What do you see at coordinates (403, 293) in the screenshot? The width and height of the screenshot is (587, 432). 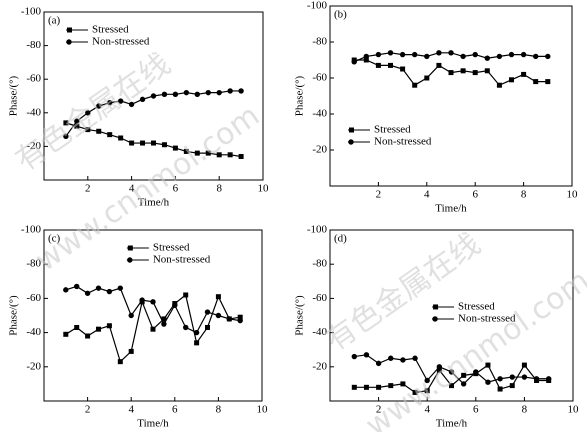 I see `watermark: 有色金属在线` at bounding box center [403, 293].